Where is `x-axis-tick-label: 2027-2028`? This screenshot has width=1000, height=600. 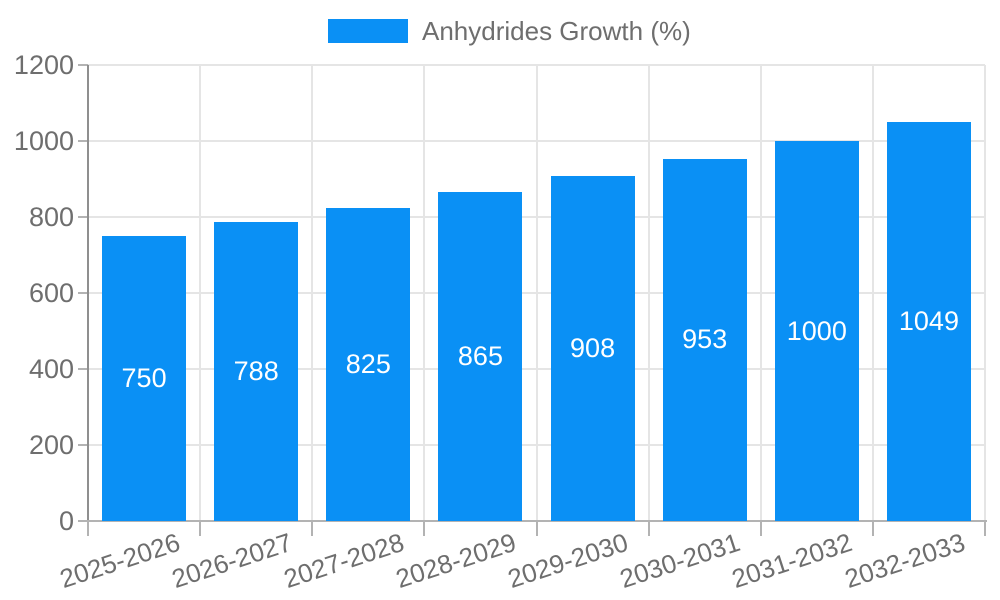 x-axis-tick-label: 2027-2028 is located at coordinates (344, 560).